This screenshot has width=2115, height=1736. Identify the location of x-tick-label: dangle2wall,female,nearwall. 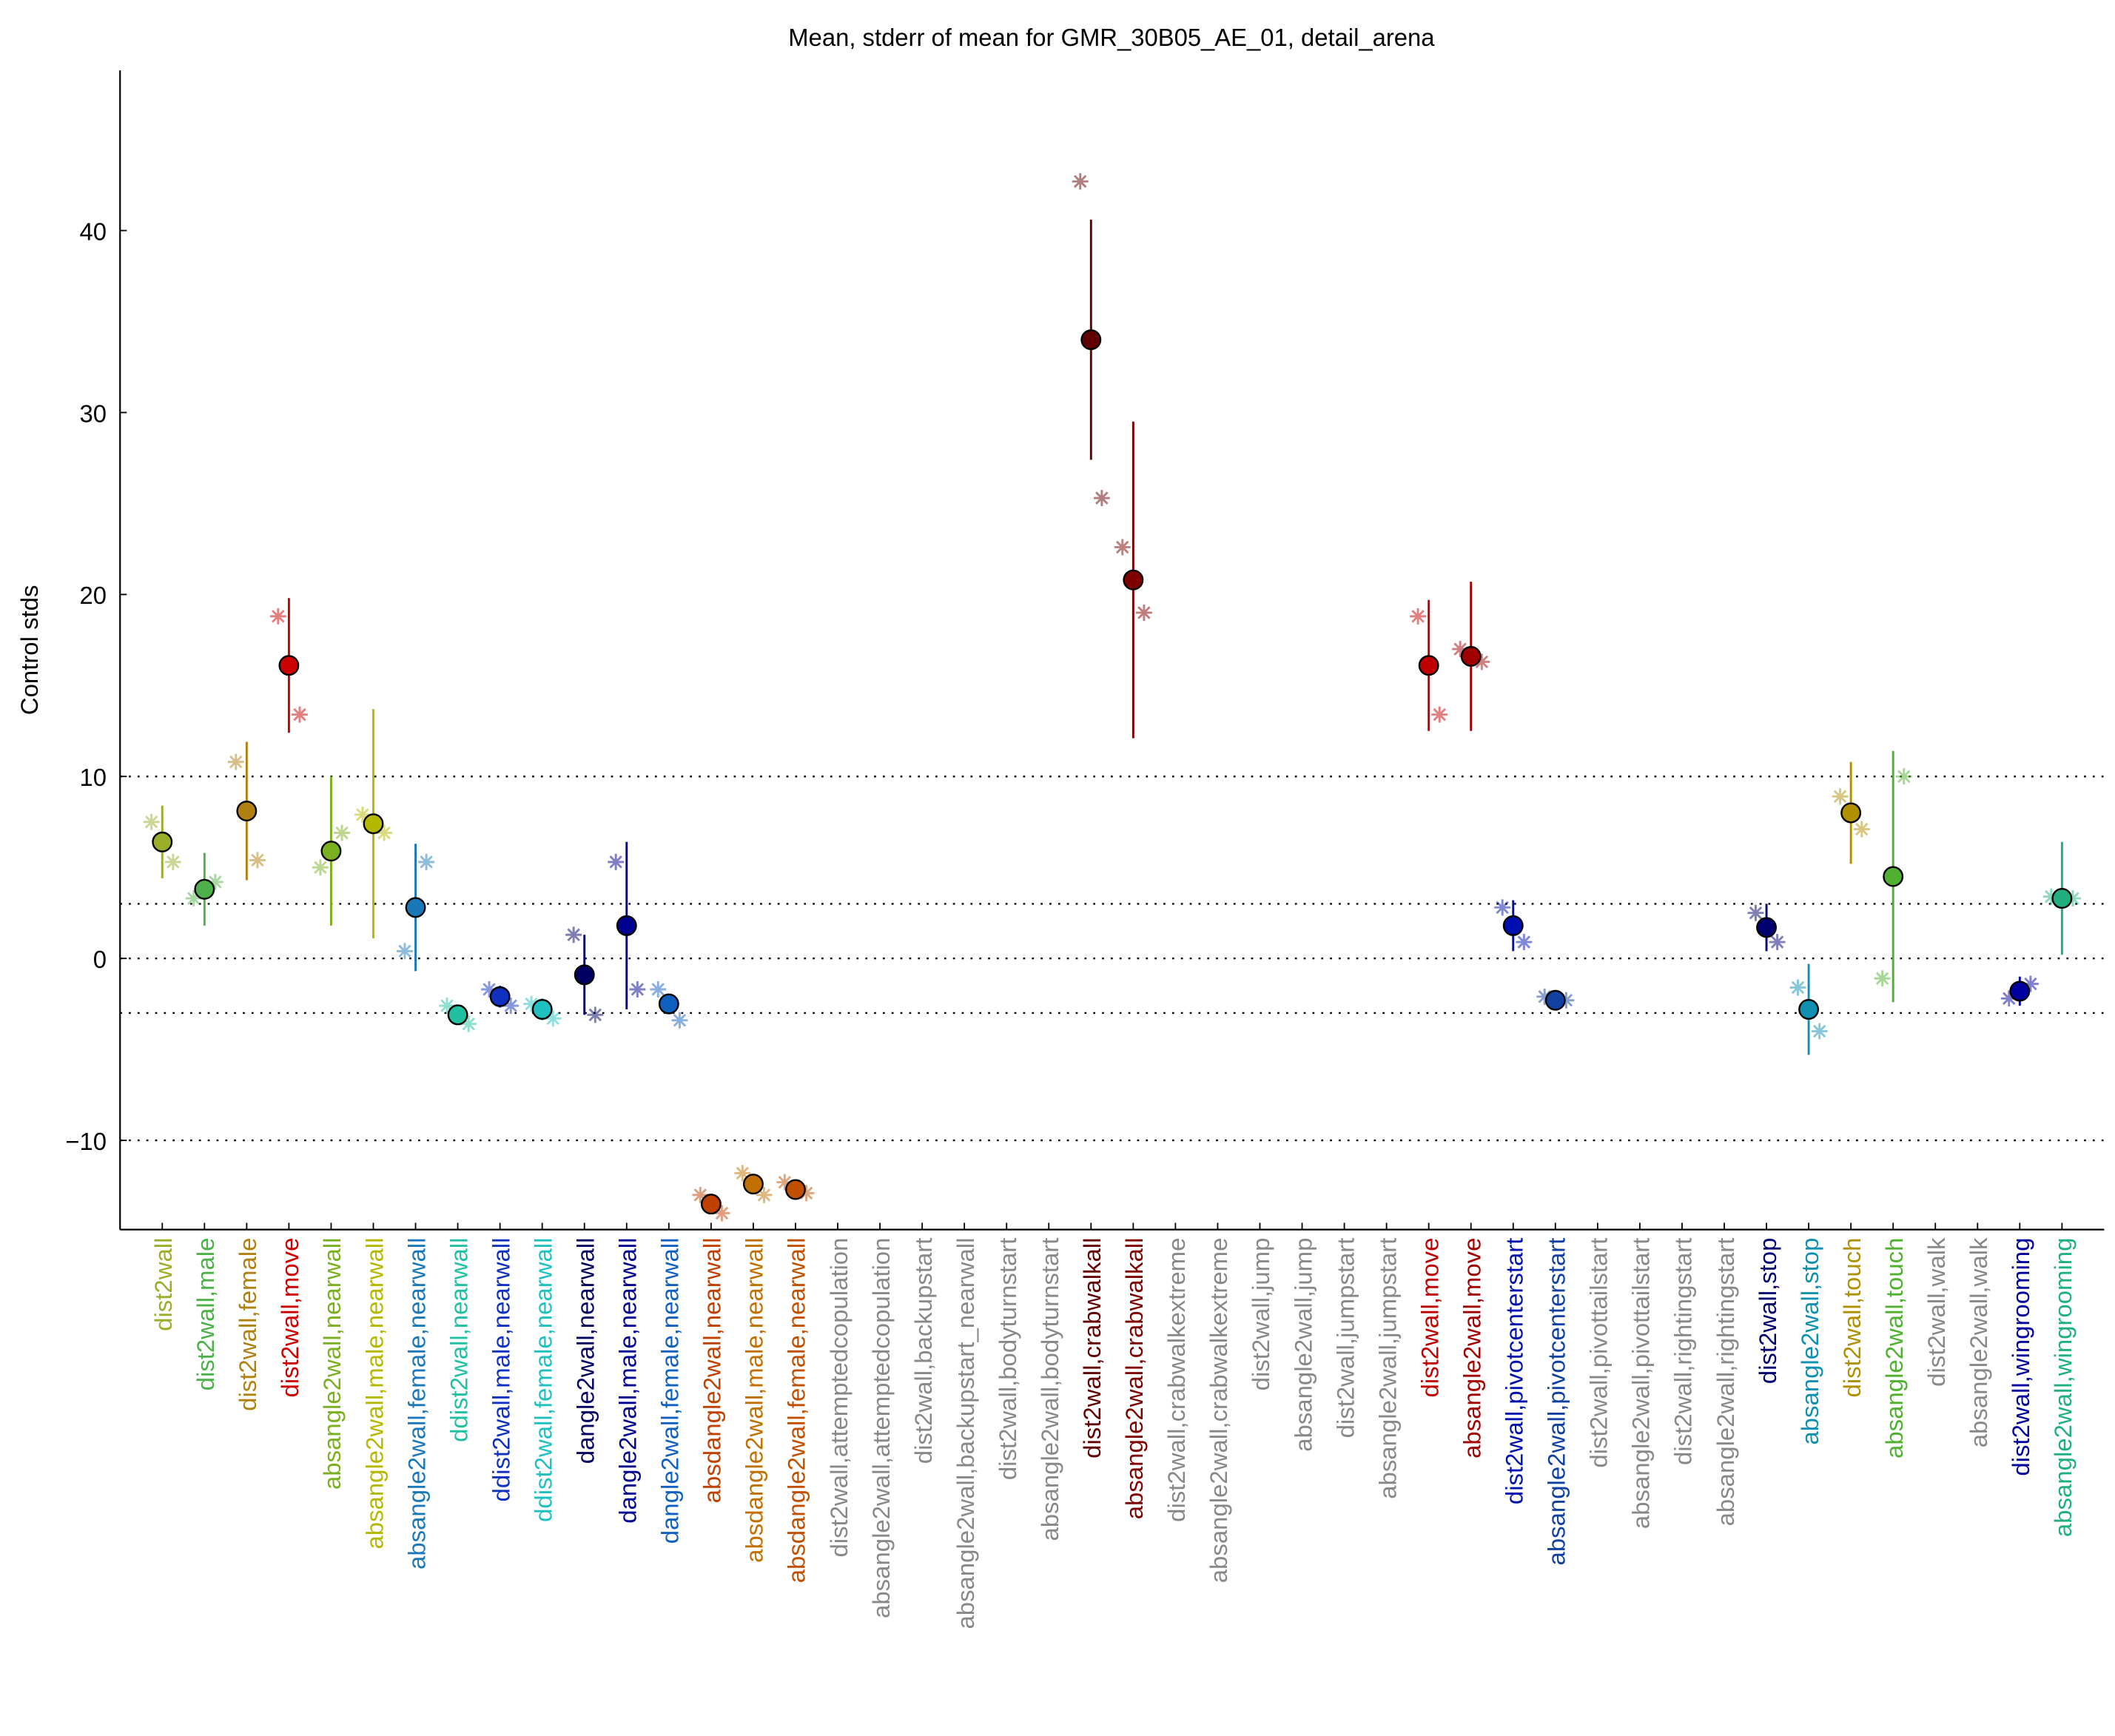
(670, 1391).